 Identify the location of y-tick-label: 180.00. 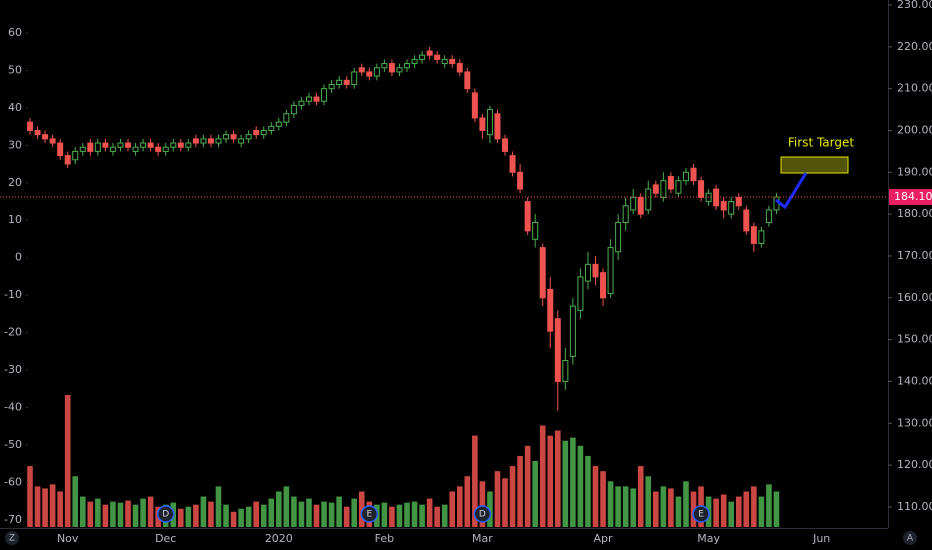
(914, 213).